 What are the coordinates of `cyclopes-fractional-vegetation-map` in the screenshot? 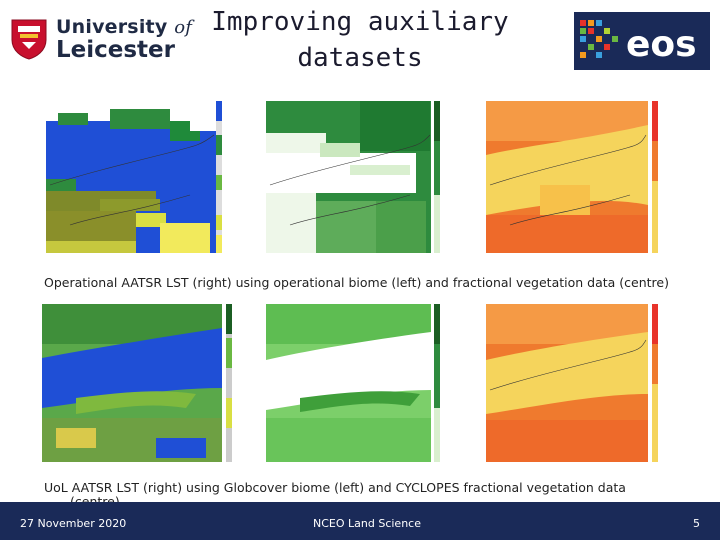 It's located at (362, 383).